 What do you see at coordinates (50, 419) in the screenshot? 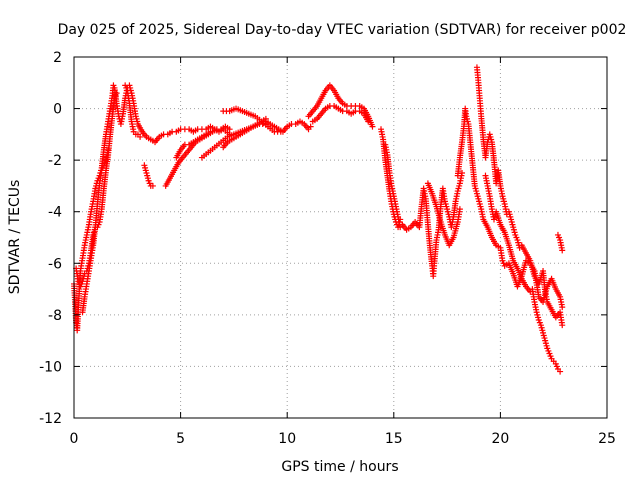
I see `y-tick-label: -12` at bounding box center [50, 419].